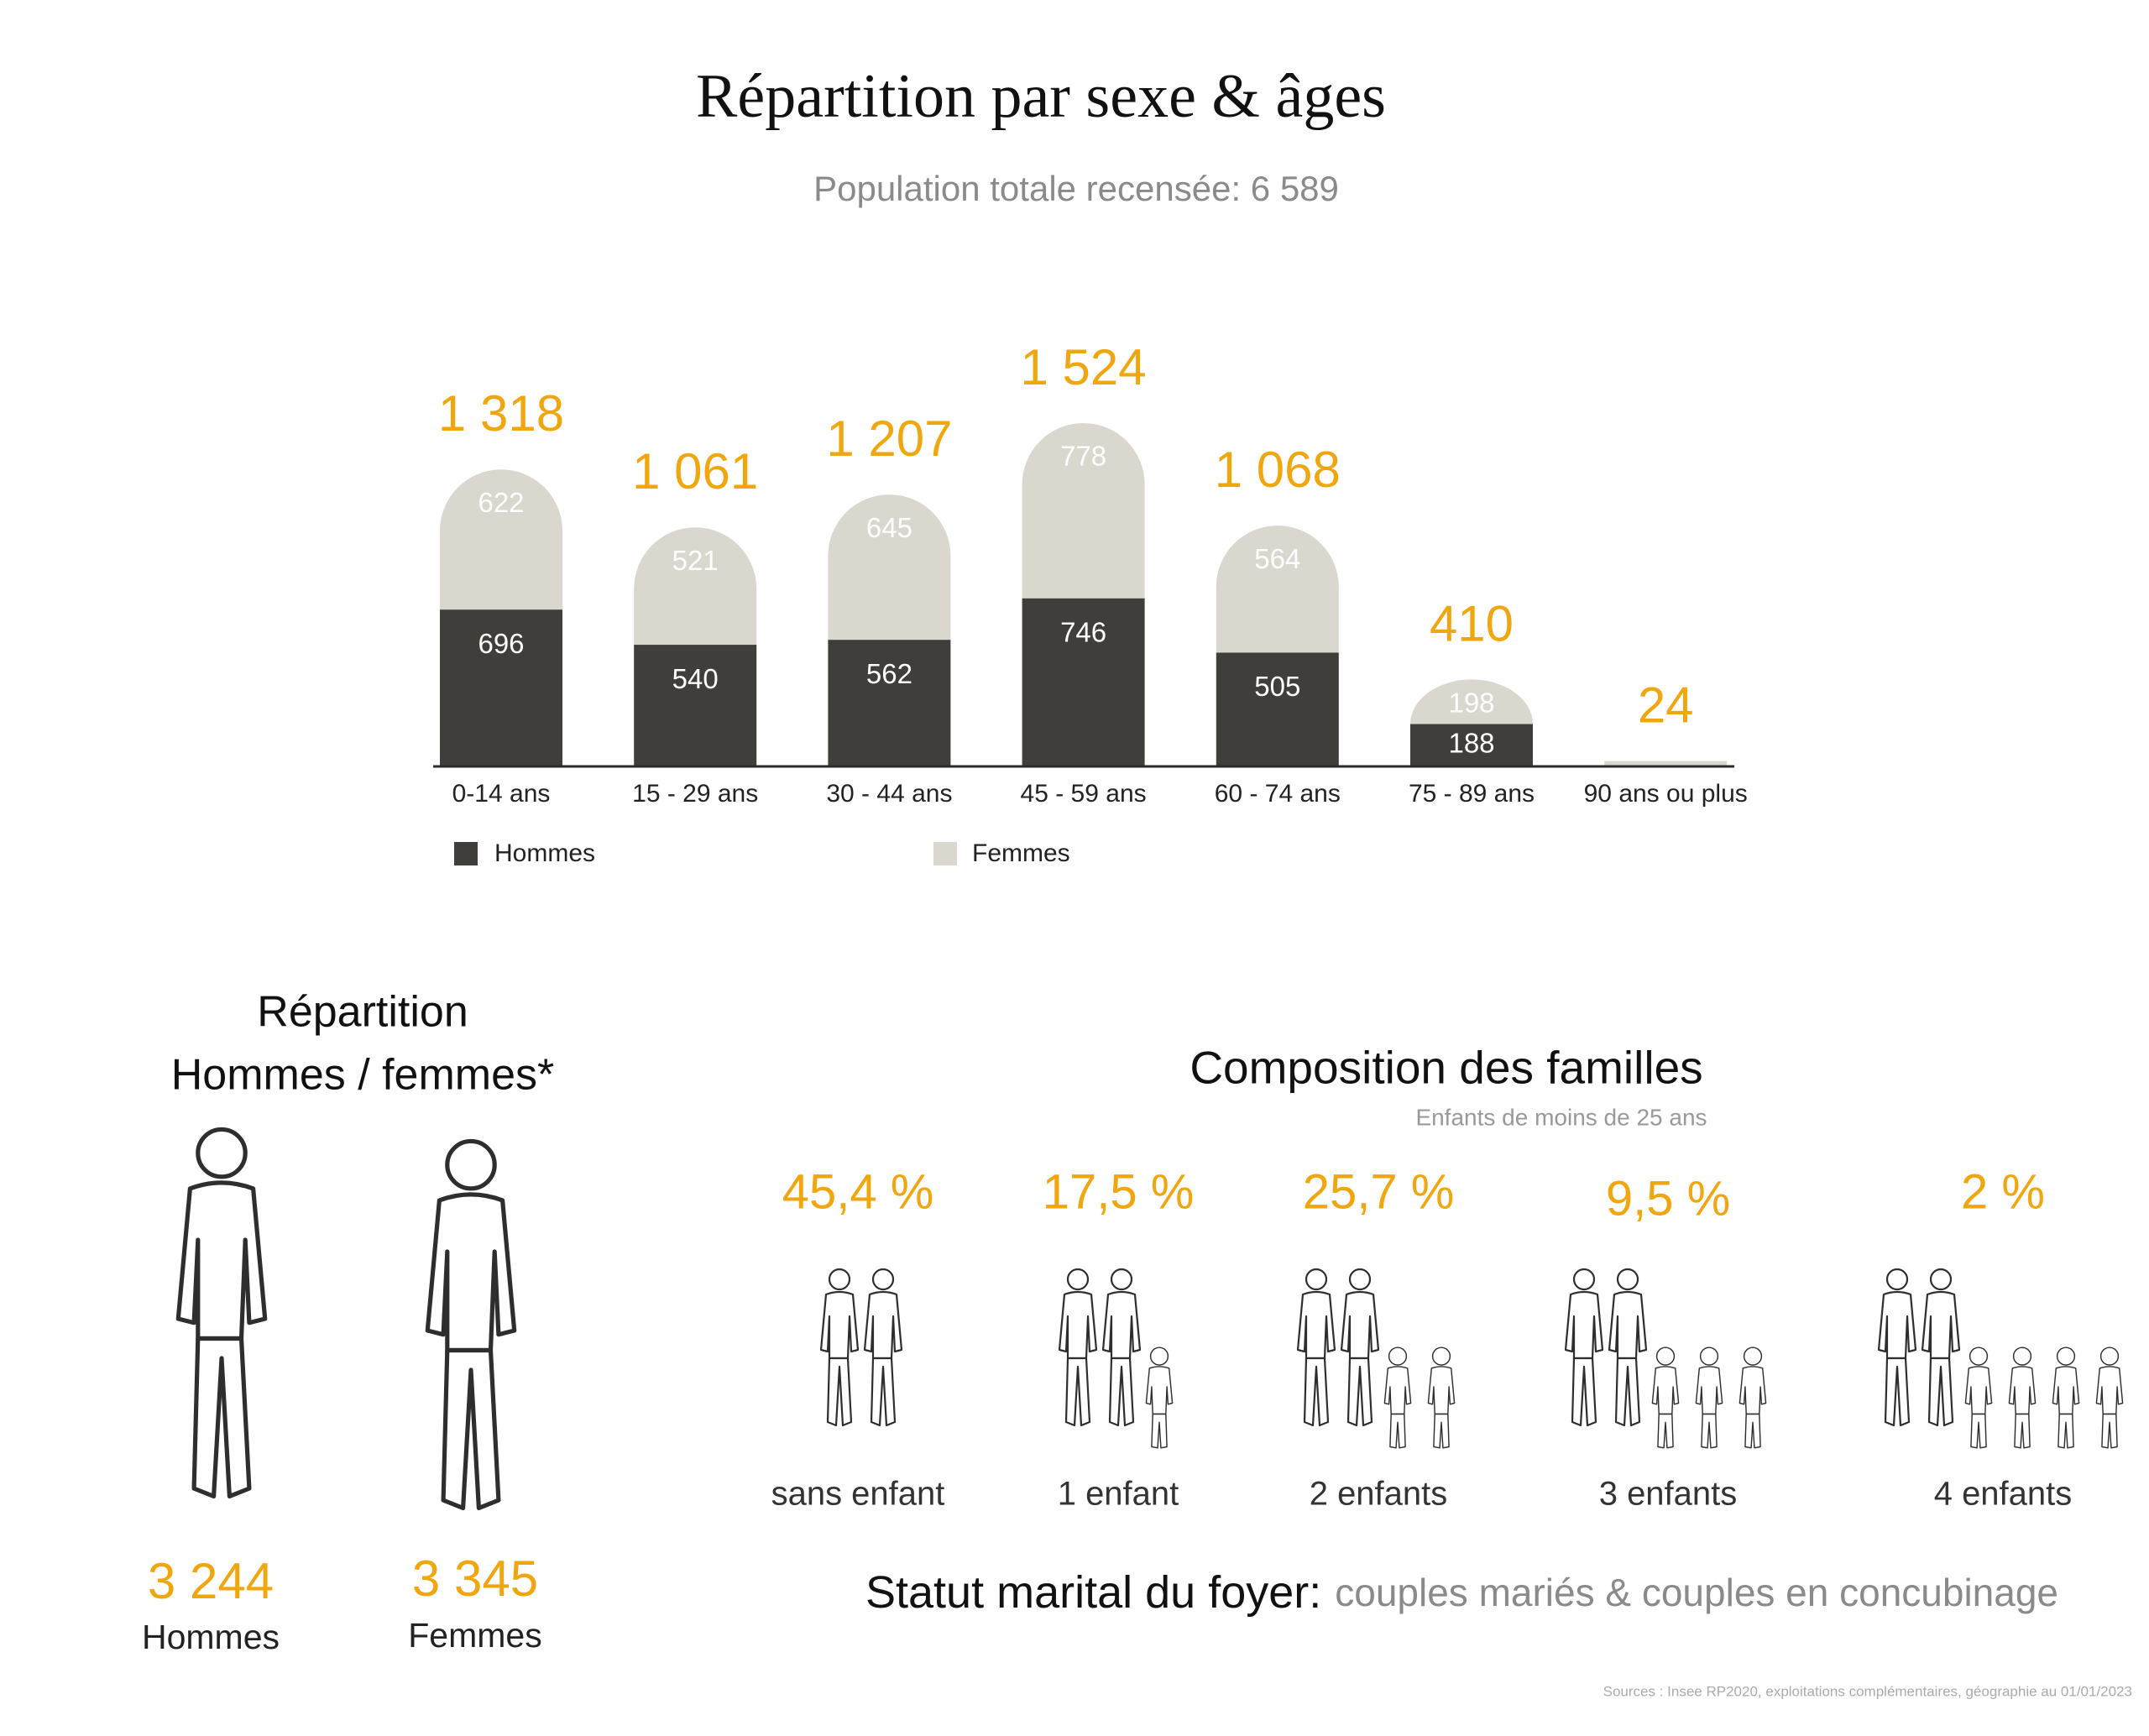 This screenshot has height=1736, width=2149. Describe the element at coordinates (695, 471) in the screenshot. I see `total-label: 1 061` at that location.